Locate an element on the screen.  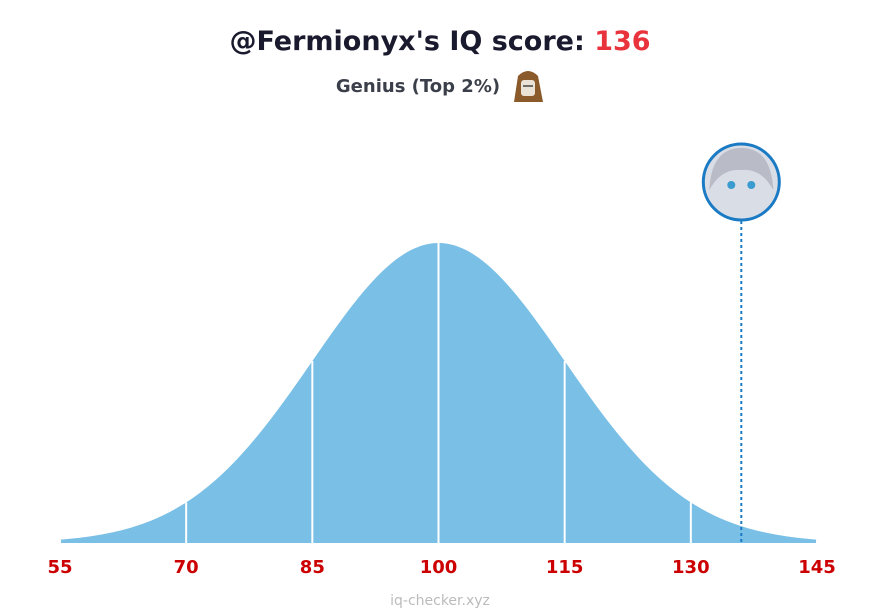
x-tick-label: 115 is located at coordinates (565, 567).